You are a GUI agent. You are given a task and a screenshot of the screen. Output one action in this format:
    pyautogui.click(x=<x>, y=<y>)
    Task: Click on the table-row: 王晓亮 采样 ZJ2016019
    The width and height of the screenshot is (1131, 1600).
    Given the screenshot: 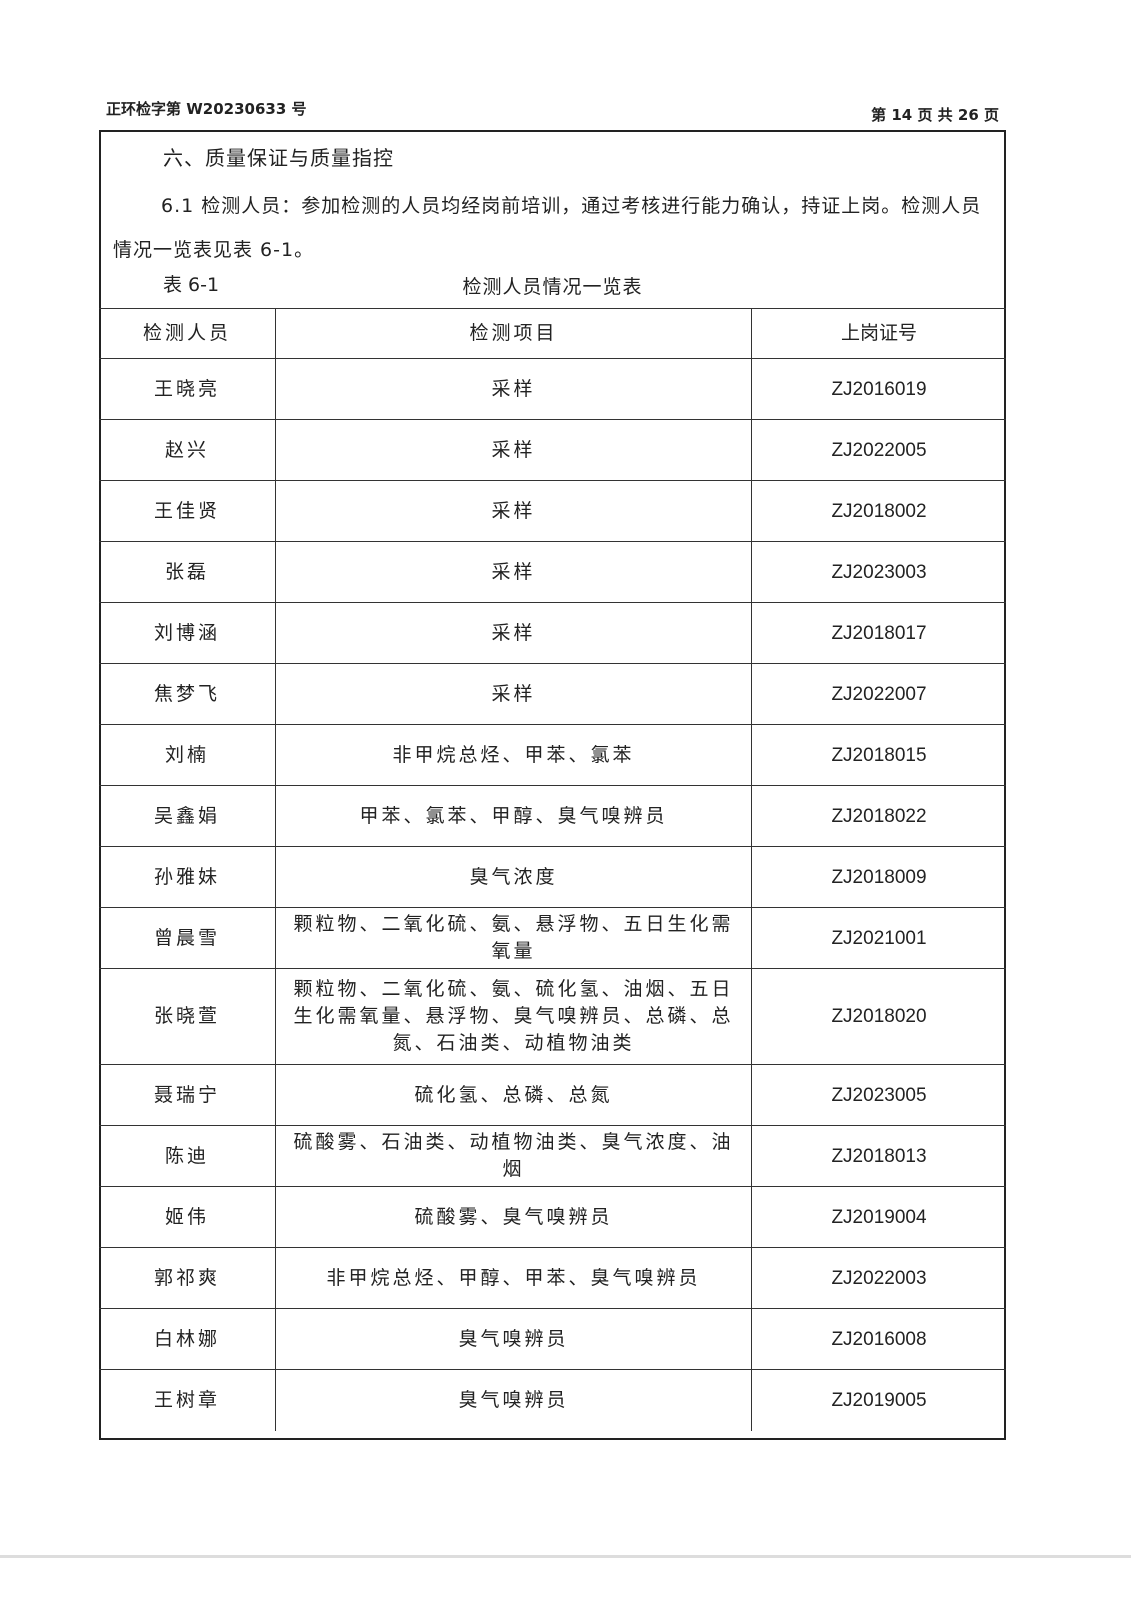 What is the action you would take?
    pyautogui.click(x=552, y=389)
    